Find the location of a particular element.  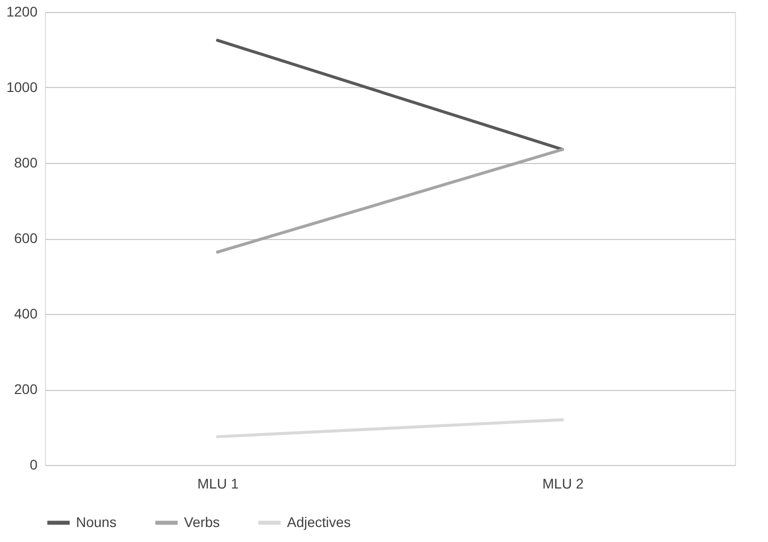

legend-label: Verbs is located at coordinates (202, 522).